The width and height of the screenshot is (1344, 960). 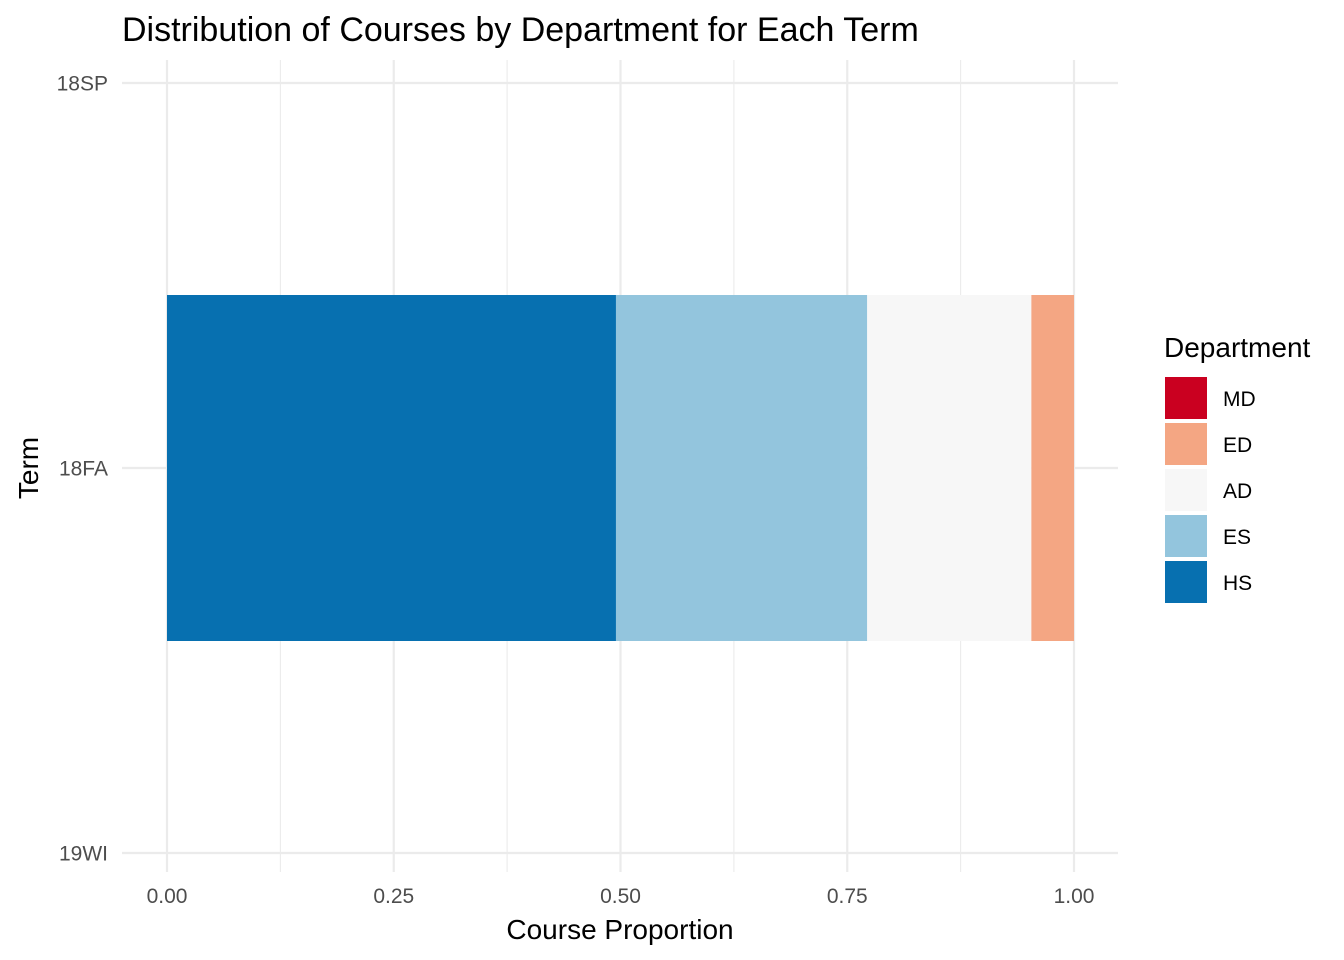 What do you see at coordinates (1074, 896) in the screenshot?
I see `x-tick-label: 1.00` at bounding box center [1074, 896].